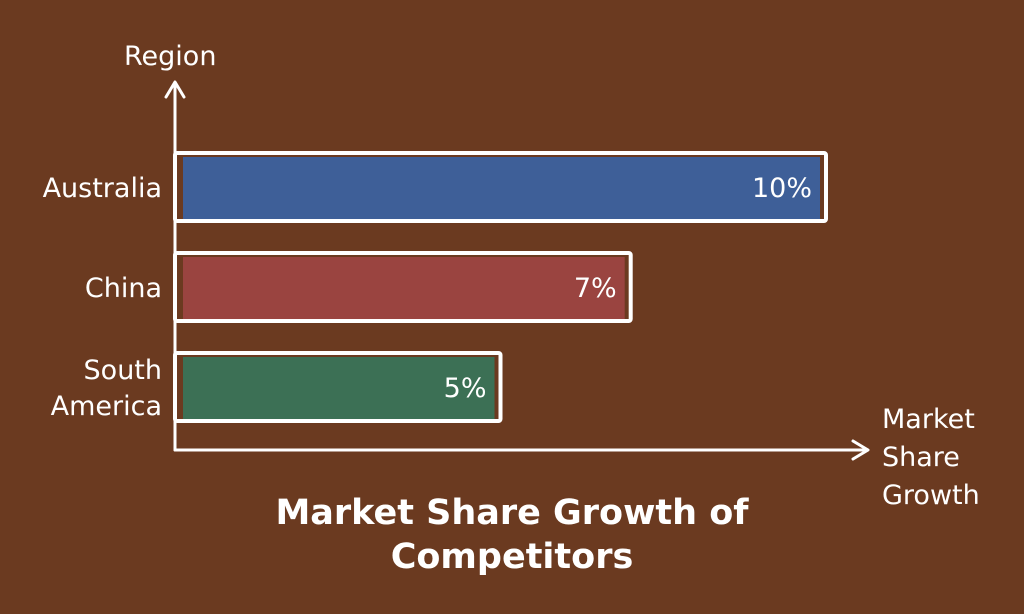  What do you see at coordinates (170, 56) in the screenshot?
I see `y-axis-label: Region` at bounding box center [170, 56].